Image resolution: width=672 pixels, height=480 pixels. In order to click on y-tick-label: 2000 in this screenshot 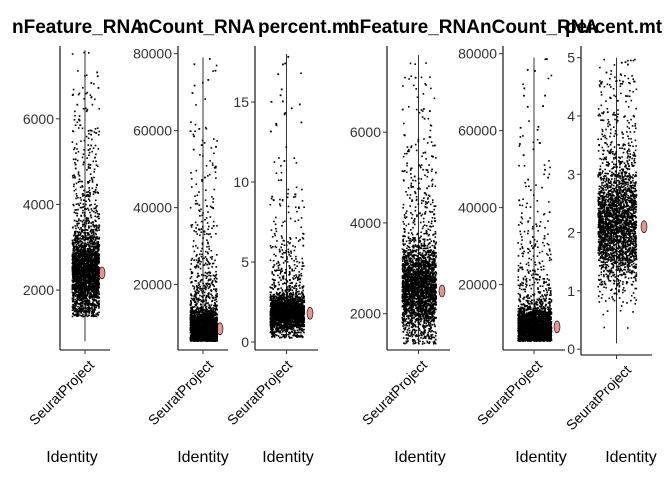, I will do `click(38, 290)`.